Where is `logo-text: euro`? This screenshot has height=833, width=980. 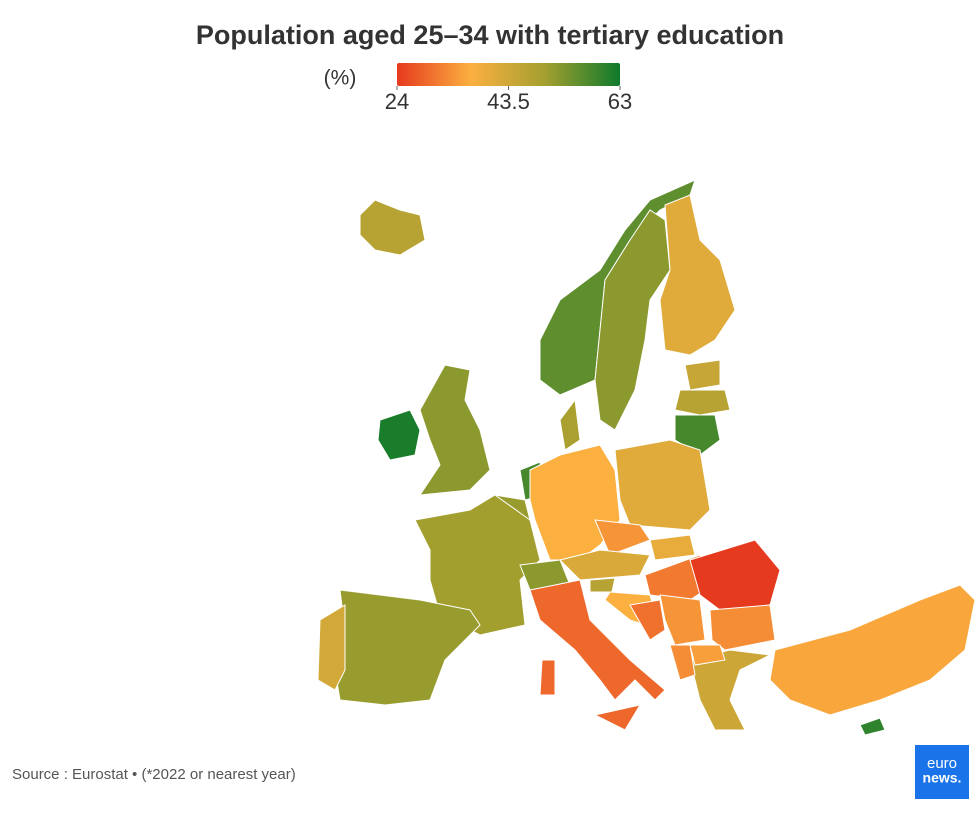
logo-text: euro is located at coordinates (942, 763).